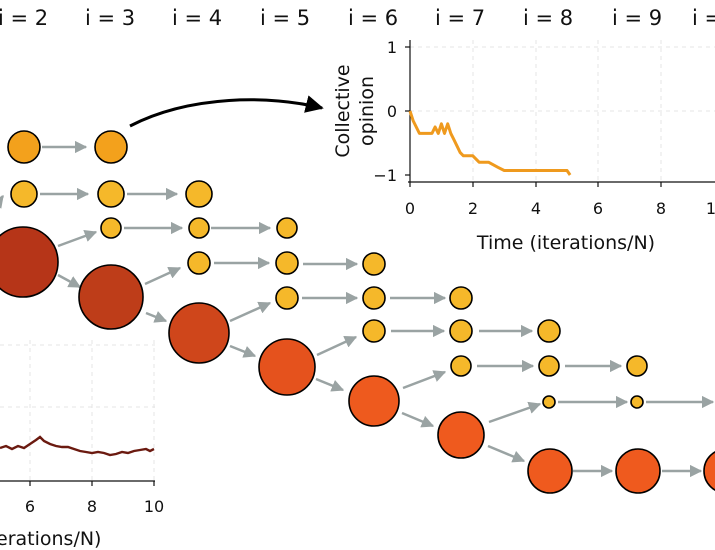 The image size is (715, 550). Describe the element at coordinates (473, 208) in the screenshot. I see `xtick-2: 2` at that location.